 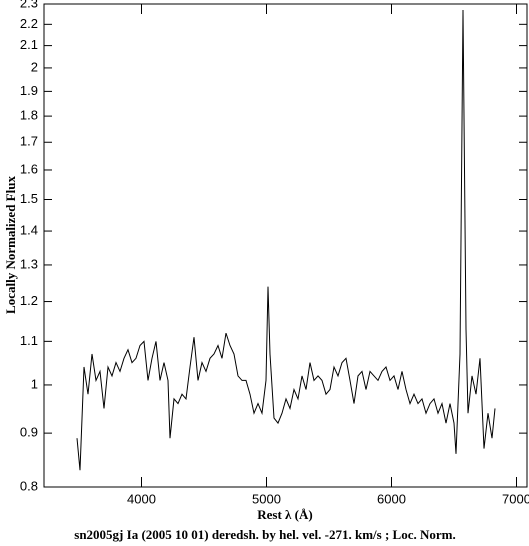 What do you see at coordinates (29, 432) in the screenshot?
I see `y-tick-label: 0.9` at bounding box center [29, 432].